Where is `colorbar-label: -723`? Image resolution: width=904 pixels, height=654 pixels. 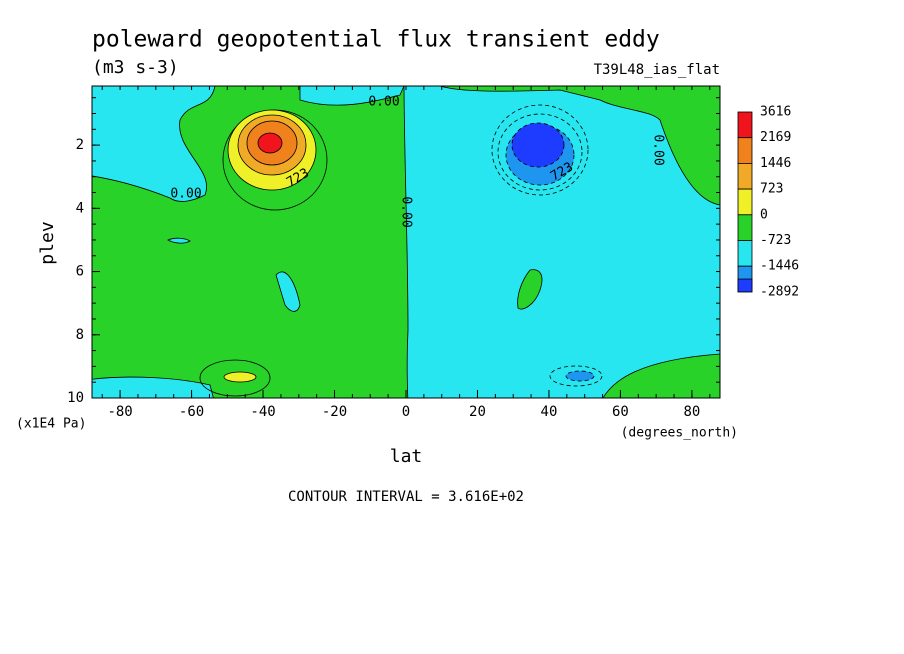 colorbar-label: -723 is located at coordinates (775, 240).